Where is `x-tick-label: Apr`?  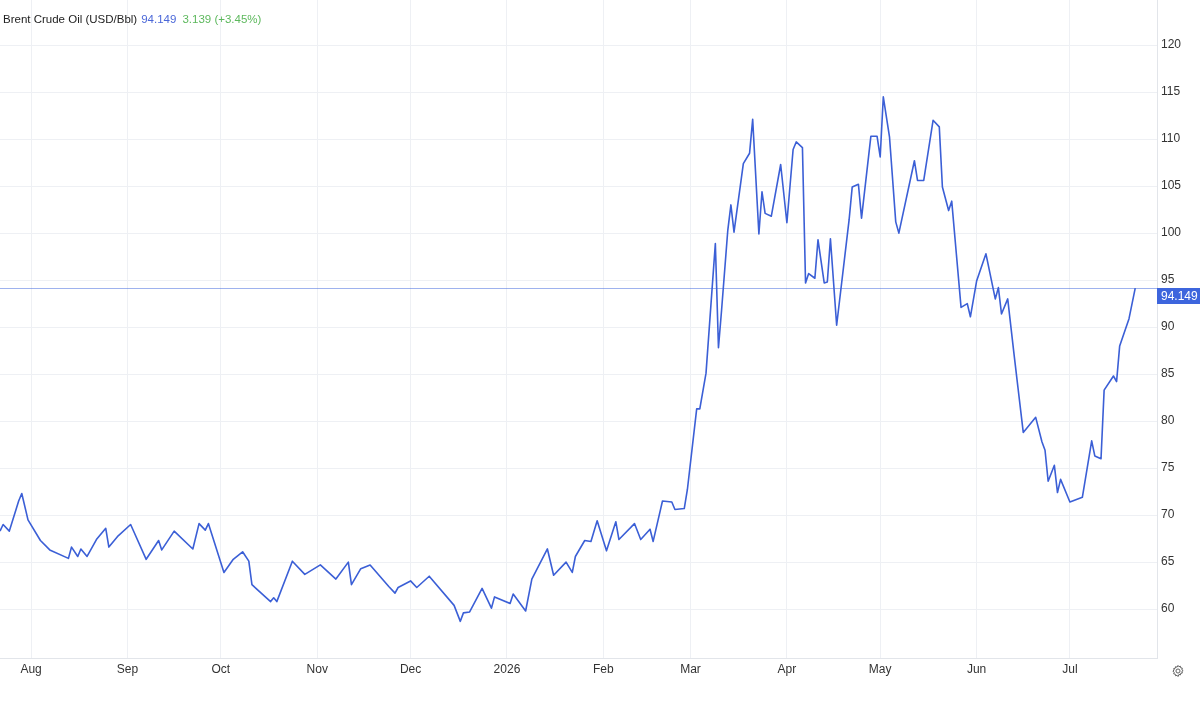 x-tick-label: Apr is located at coordinates (787, 668).